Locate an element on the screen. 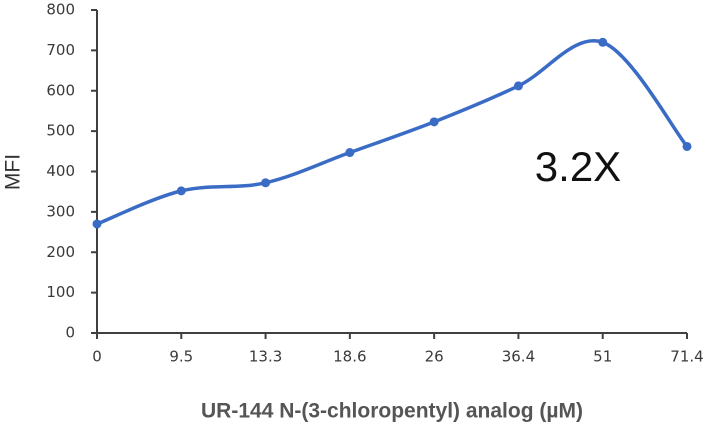 This screenshot has width=713, height=434. annotation: 3.2X is located at coordinates (578, 166).